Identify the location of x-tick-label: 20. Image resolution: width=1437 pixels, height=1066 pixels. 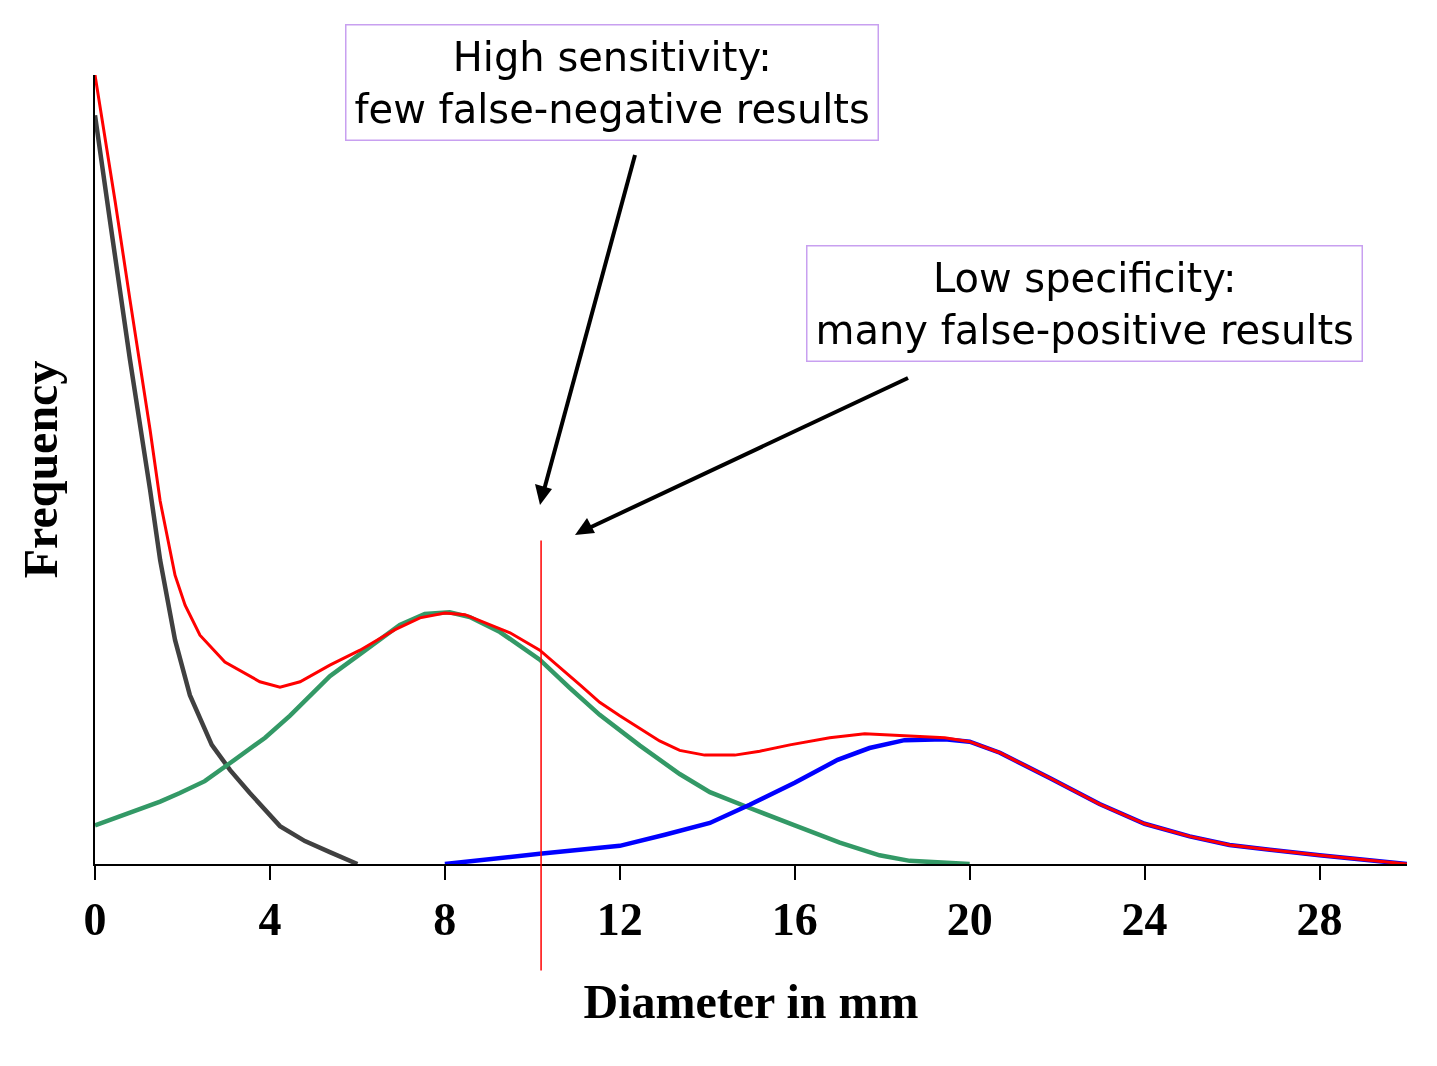
(969, 920).